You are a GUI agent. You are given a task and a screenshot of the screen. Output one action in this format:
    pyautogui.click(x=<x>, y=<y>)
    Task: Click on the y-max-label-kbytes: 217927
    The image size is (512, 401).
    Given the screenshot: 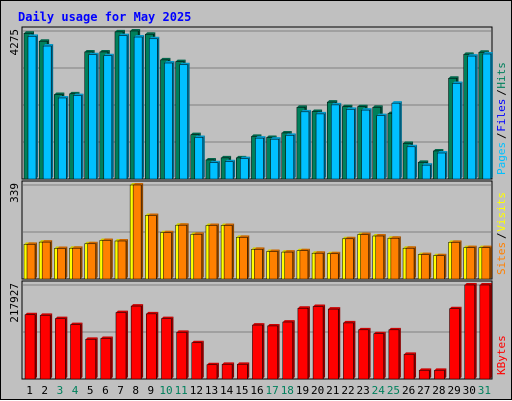 What is the action you would take?
    pyautogui.click(x=14, y=303)
    